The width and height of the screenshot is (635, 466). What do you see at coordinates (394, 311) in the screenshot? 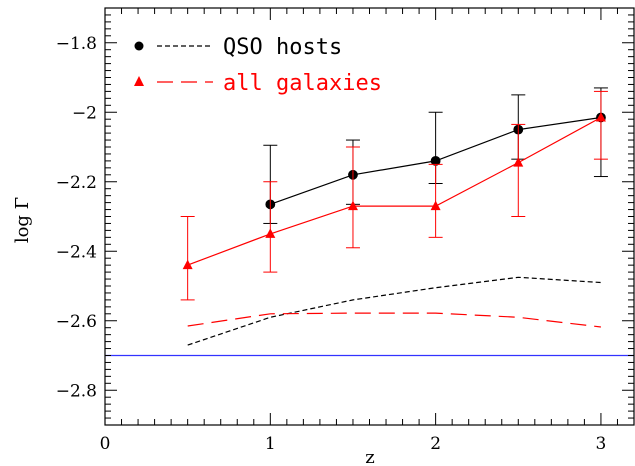
I see `qso-hosts-dashed-curve` at bounding box center [394, 311].